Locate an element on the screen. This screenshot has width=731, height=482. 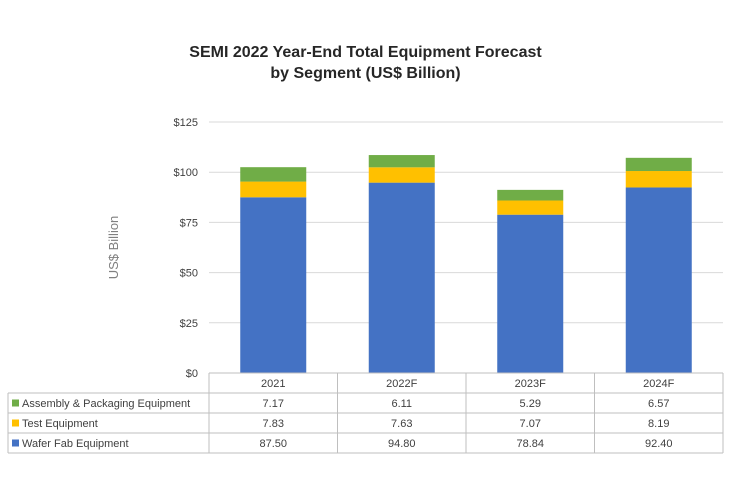
data-label: 8.19 is located at coordinates (658, 424).